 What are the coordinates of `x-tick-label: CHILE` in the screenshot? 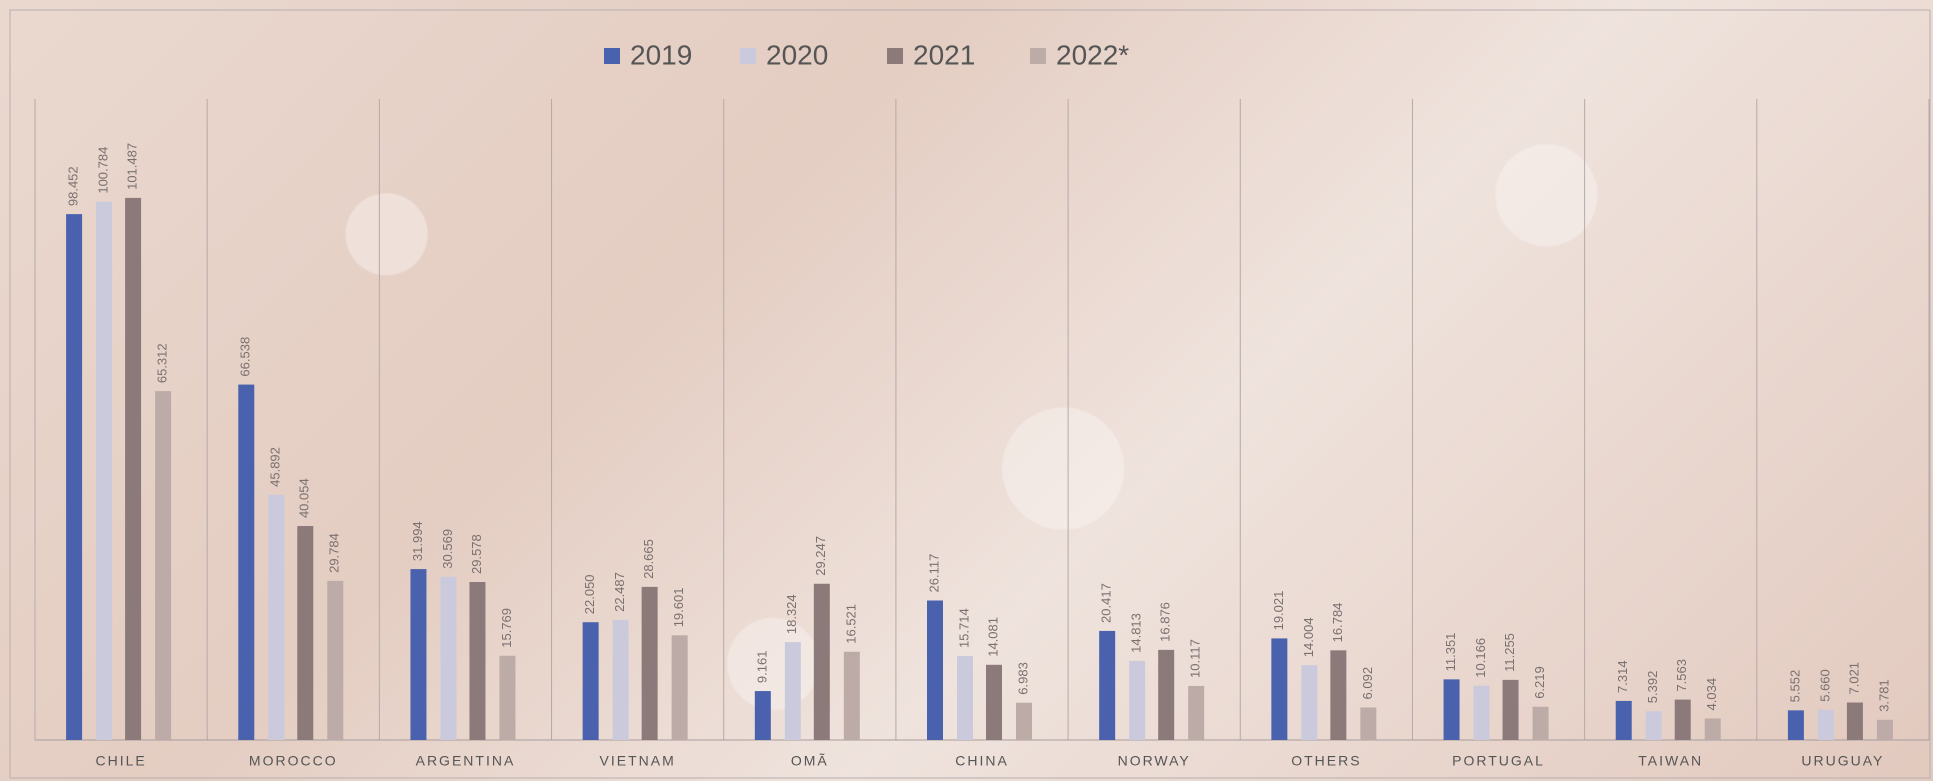 It's located at (120, 761).